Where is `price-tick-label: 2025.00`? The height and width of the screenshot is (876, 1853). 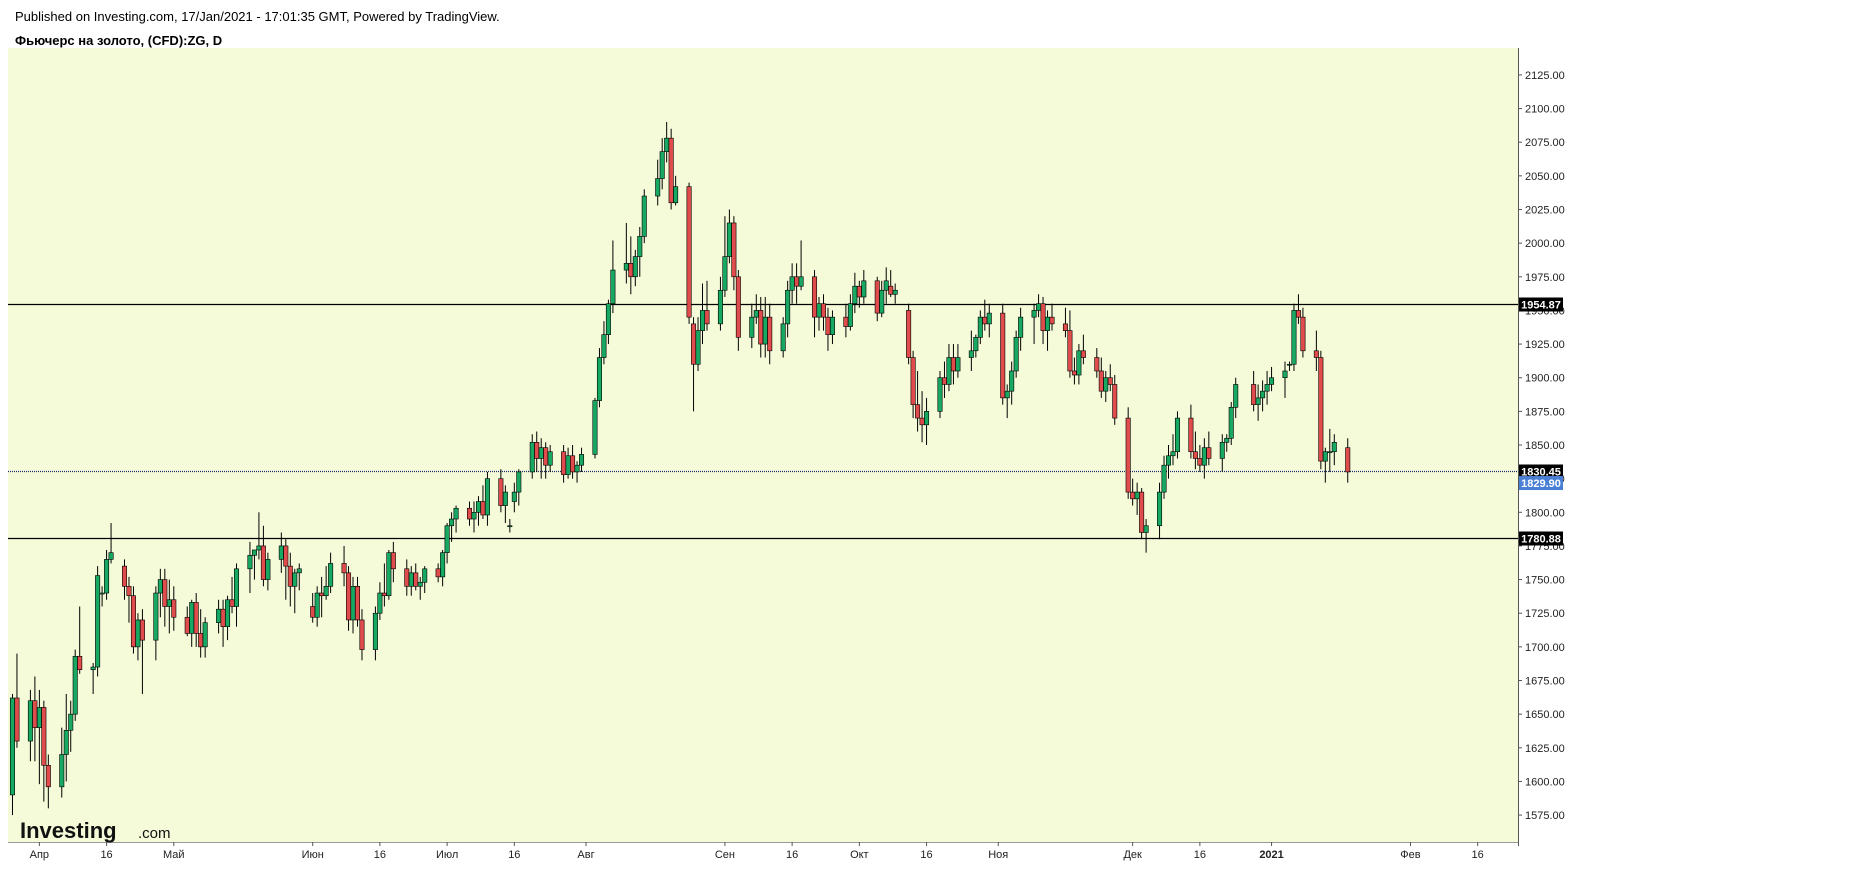
price-tick-label: 2025.00 is located at coordinates (1545, 210).